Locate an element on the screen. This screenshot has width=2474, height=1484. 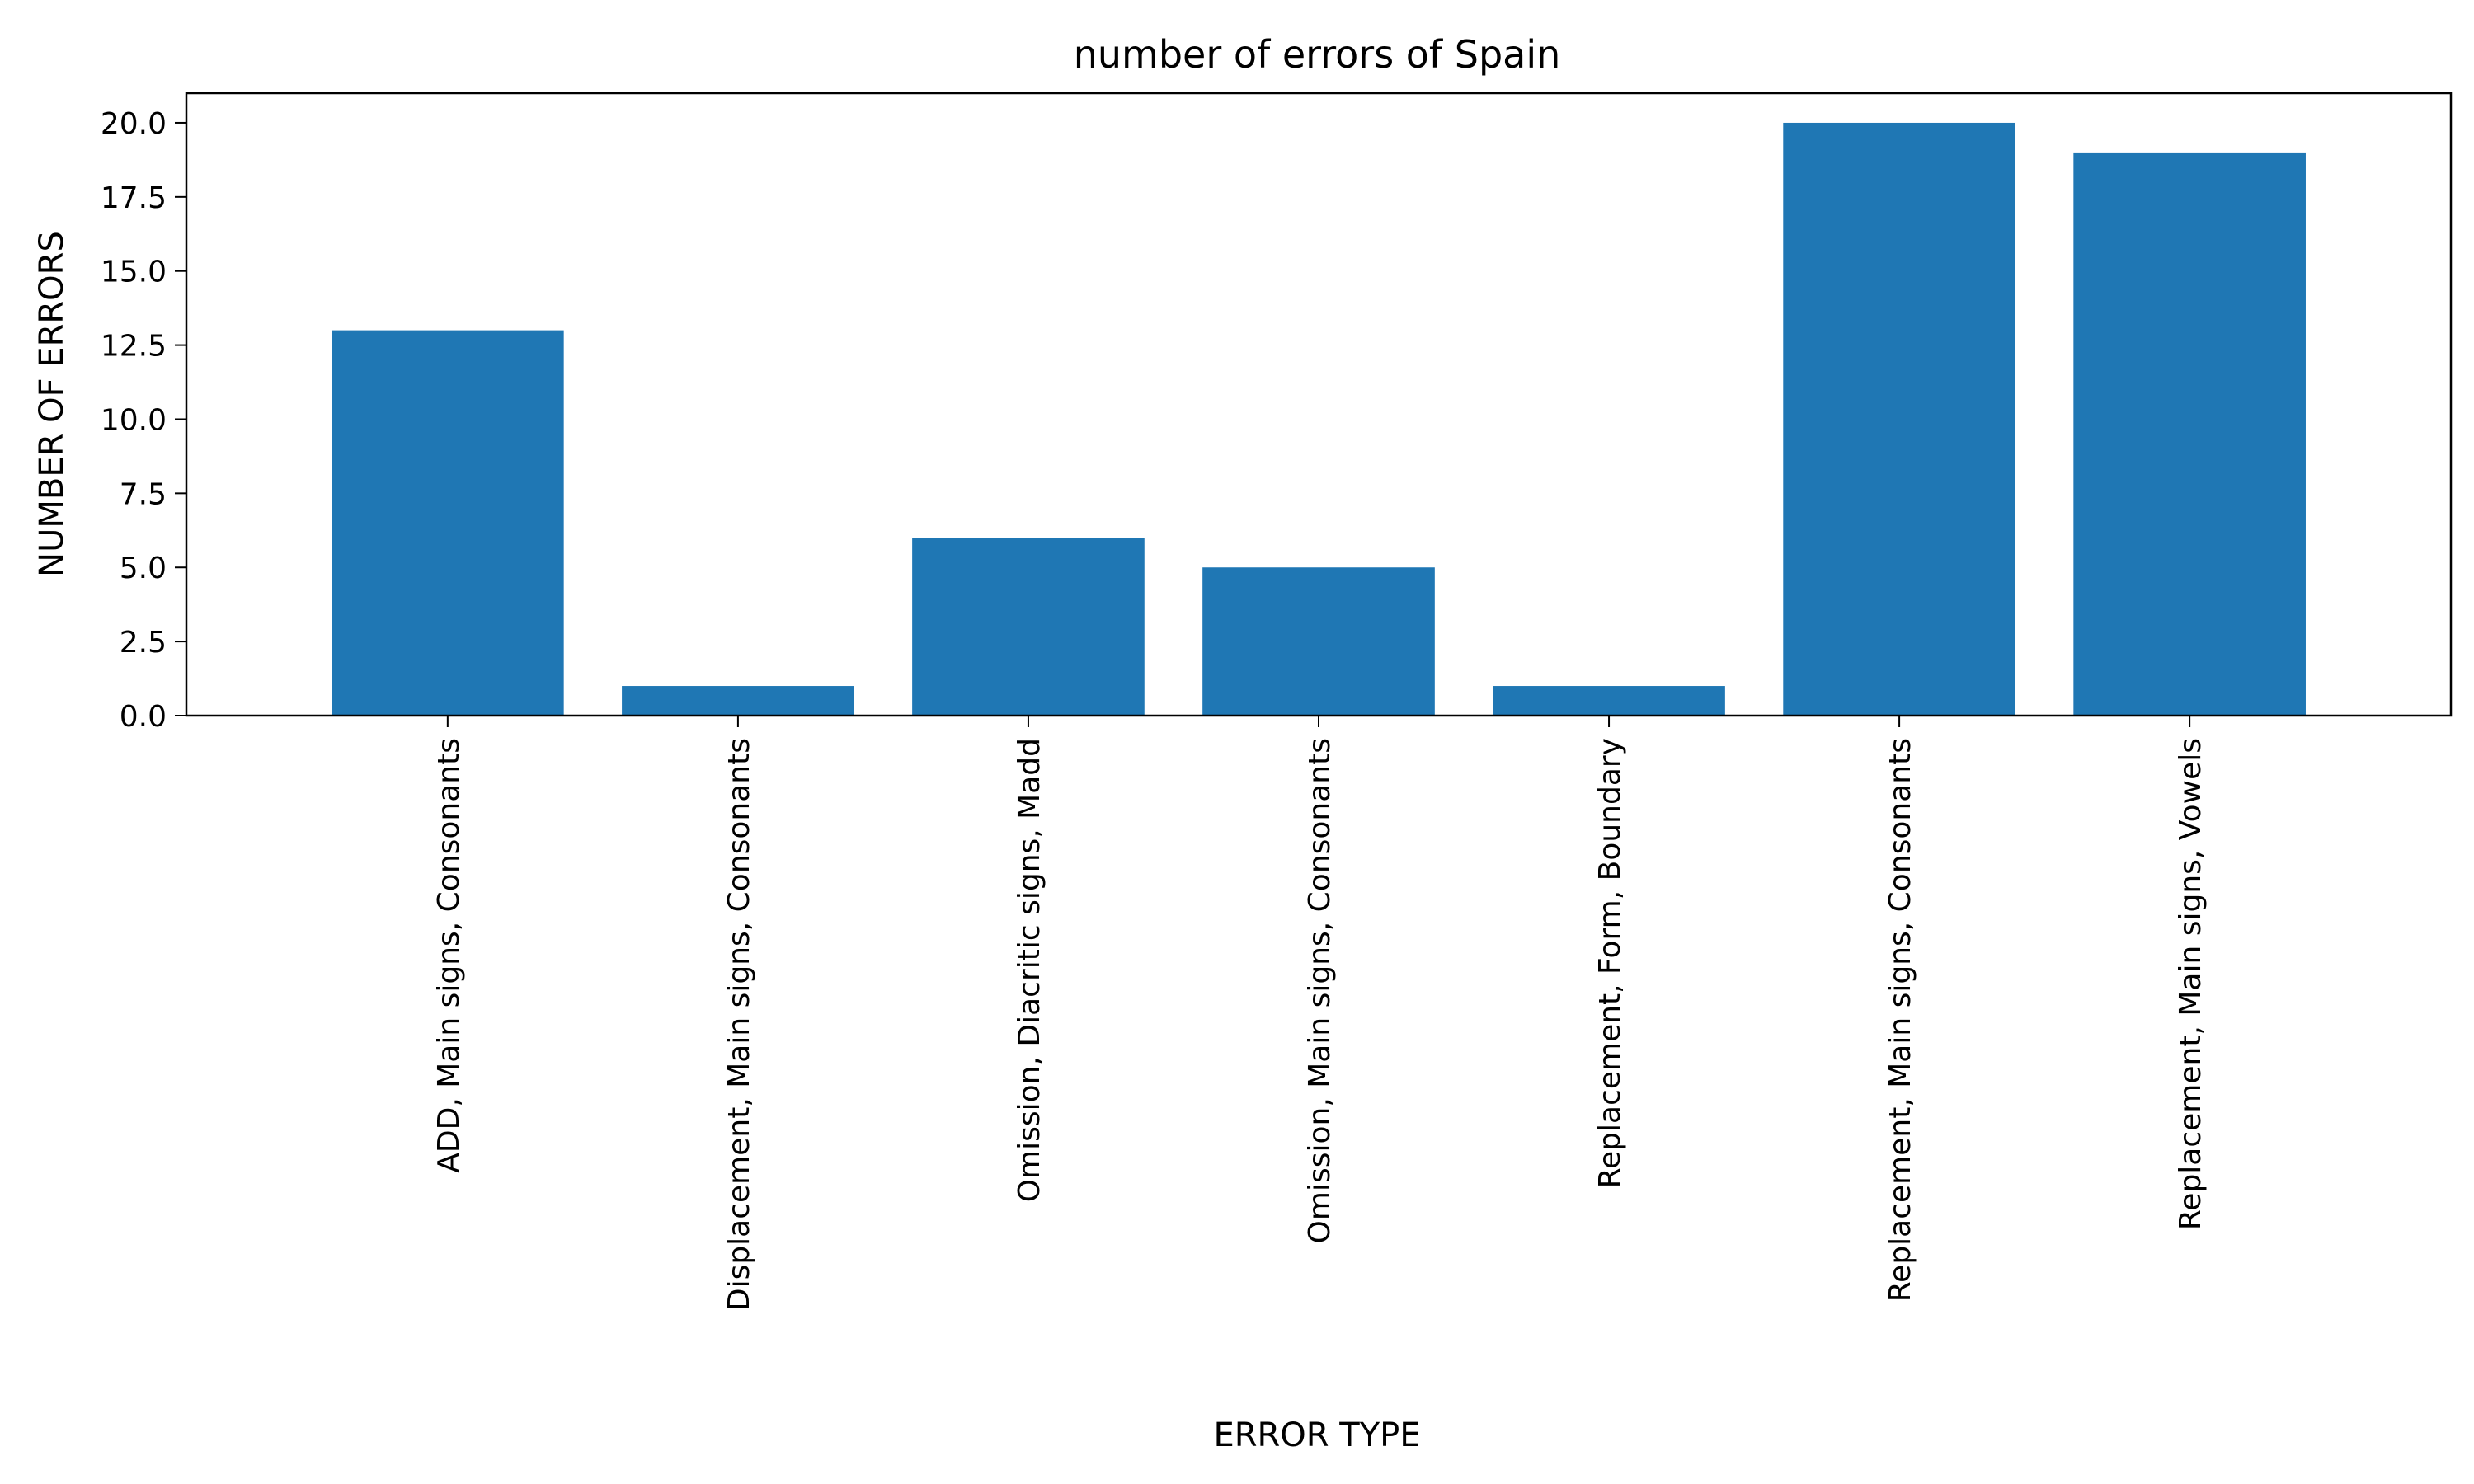
y-tick-label: 10.0 is located at coordinates (134, 420).